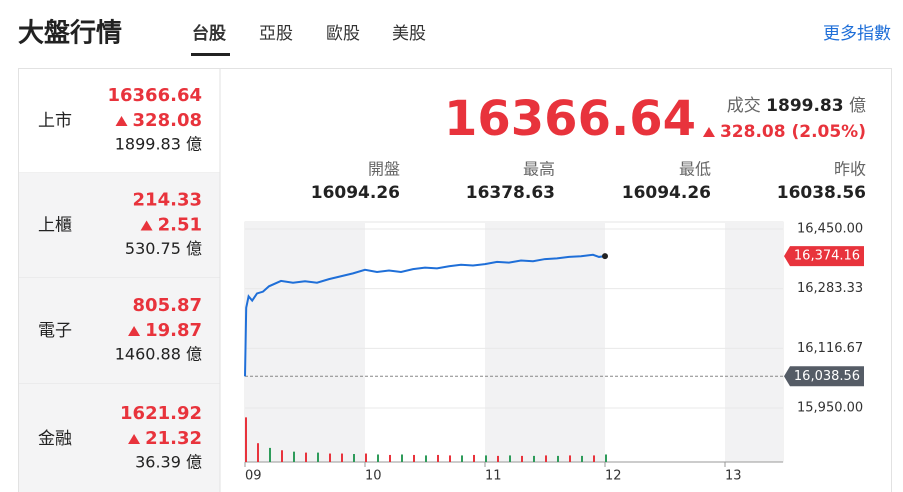 Image resolution: width=903 pixels, height=492 pixels. Describe the element at coordinates (163, 248) in the screenshot. I see `index-volume: 530.75 億` at that location.